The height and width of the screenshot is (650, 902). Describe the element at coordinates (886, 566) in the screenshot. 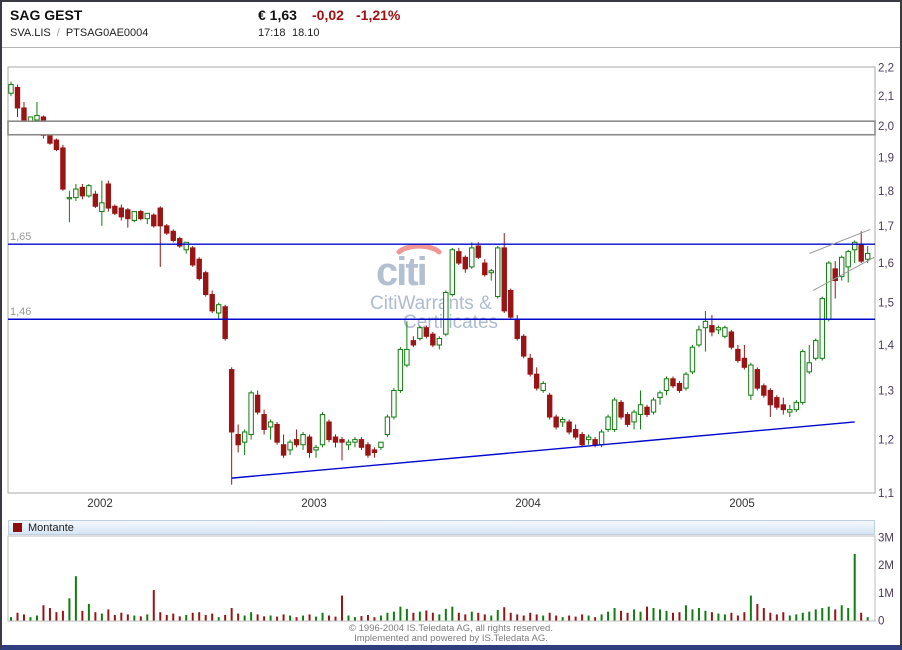

I see `volume-tick-label: 2M` at that location.